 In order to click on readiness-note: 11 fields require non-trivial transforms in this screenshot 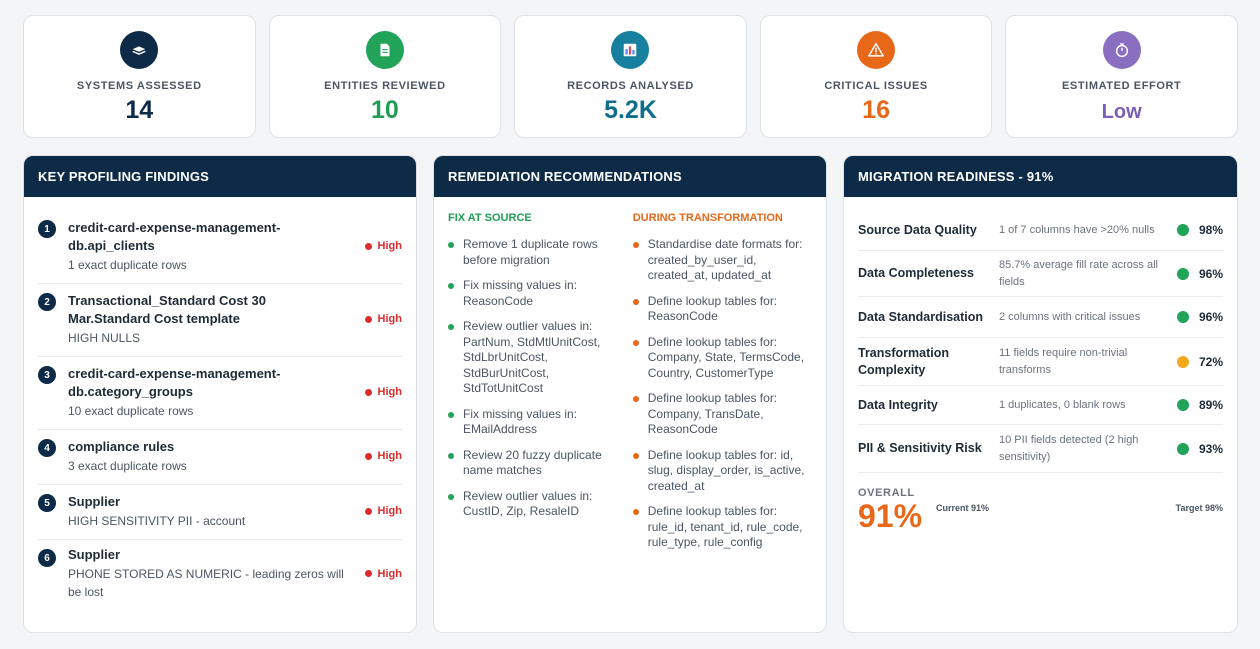, I will do `click(1063, 361)`.